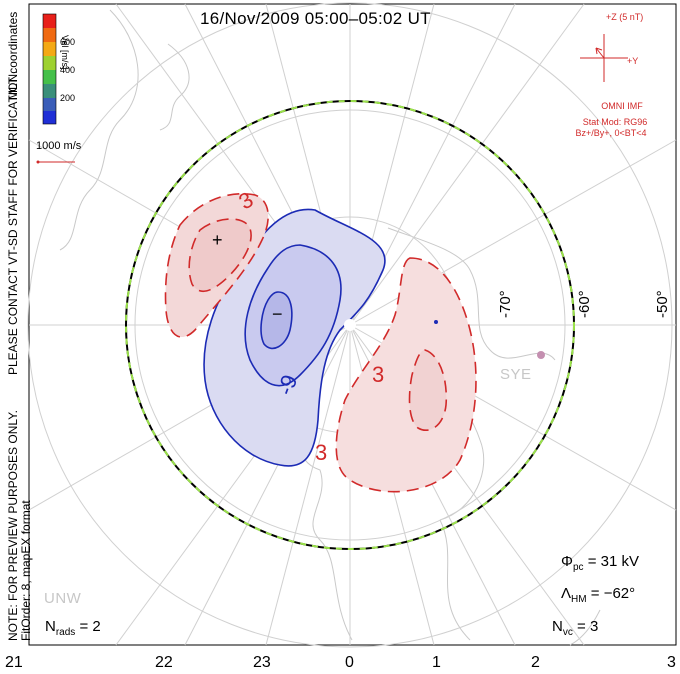 The image size is (680, 674). What do you see at coordinates (406, 375) in the screenshot?
I see `positive-cell-dawn-outer` at bounding box center [406, 375].